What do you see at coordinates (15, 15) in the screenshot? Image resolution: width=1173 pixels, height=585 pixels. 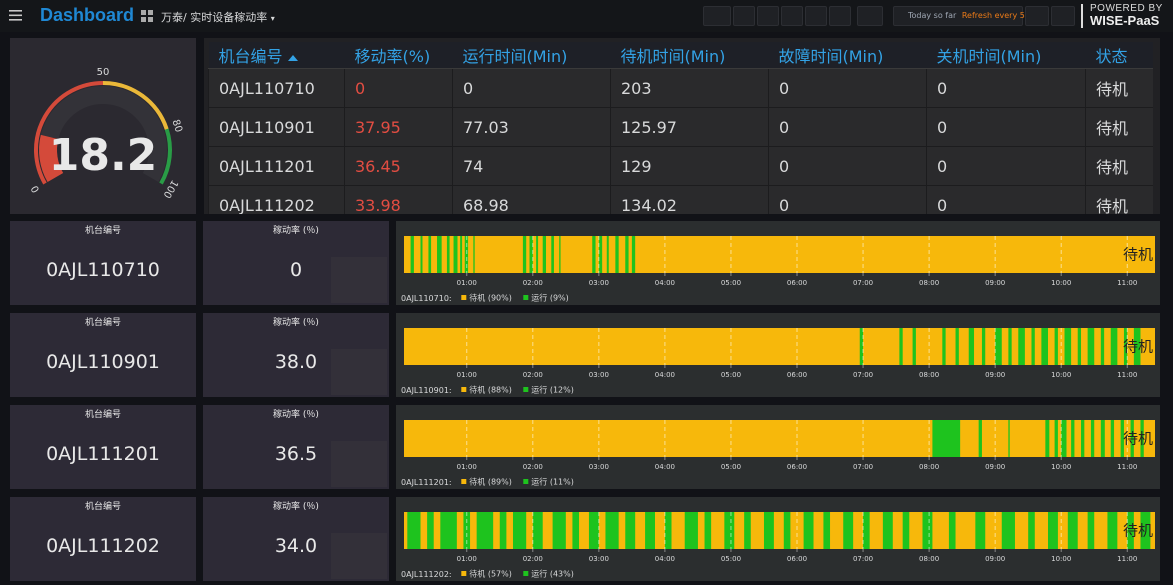 I see `menu-button` at bounding box center [15, 15].